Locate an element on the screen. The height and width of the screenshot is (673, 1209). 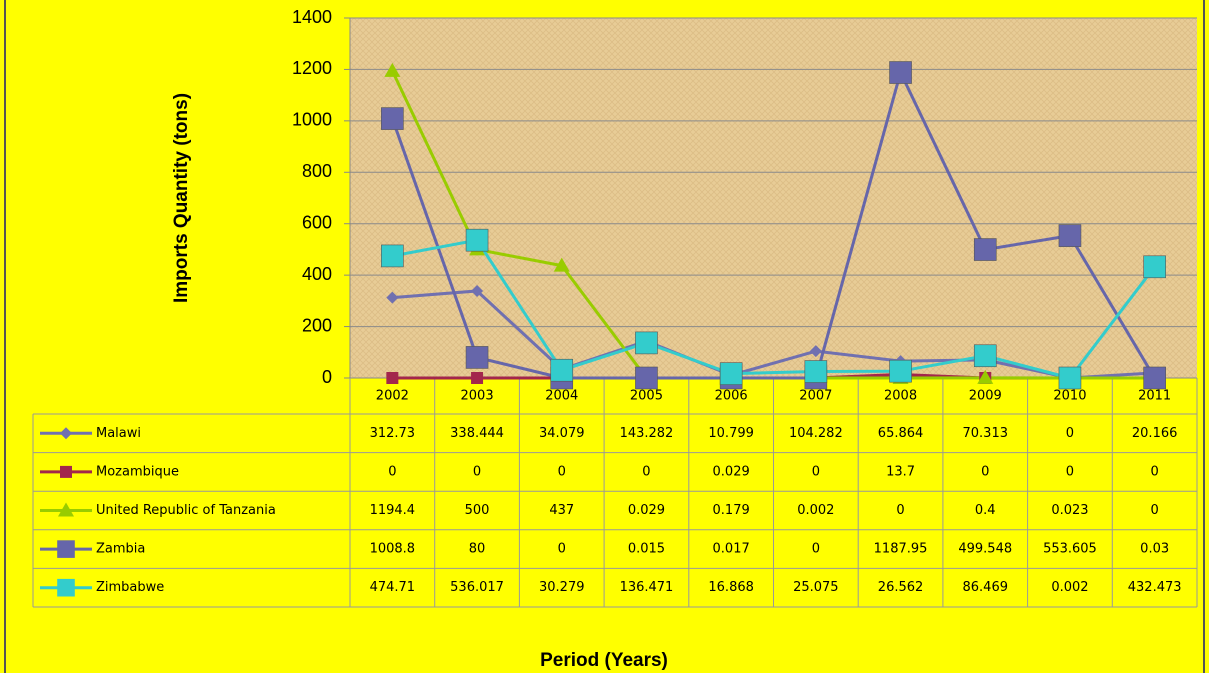
table-cell: 1008.8 is located at coordinates (393, 549).